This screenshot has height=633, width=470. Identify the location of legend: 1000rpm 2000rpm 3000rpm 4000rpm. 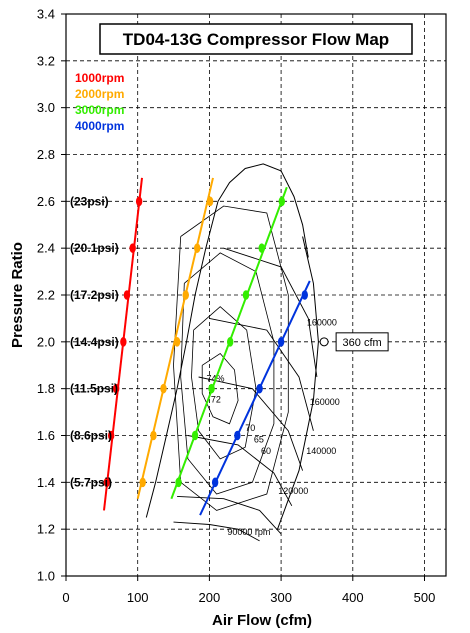
(99, 102).